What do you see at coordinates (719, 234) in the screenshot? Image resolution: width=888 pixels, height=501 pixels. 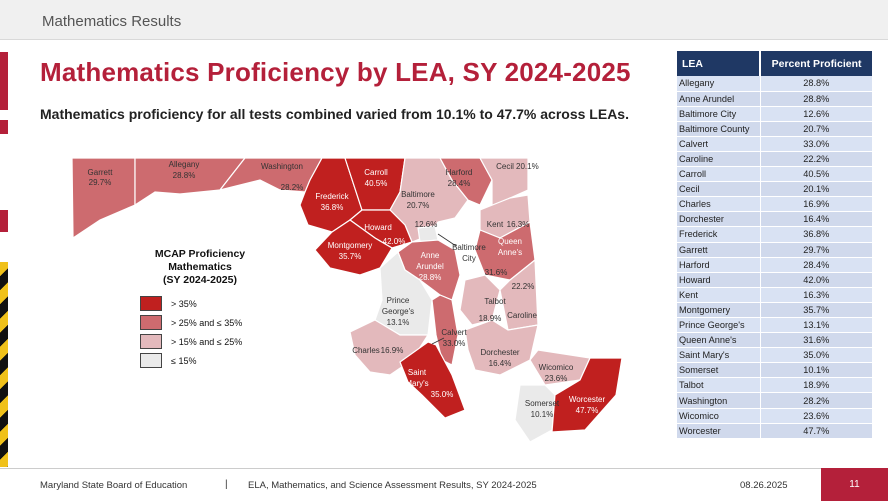 I see `cell-lea: Frederick` at bounding box center [719, 234].